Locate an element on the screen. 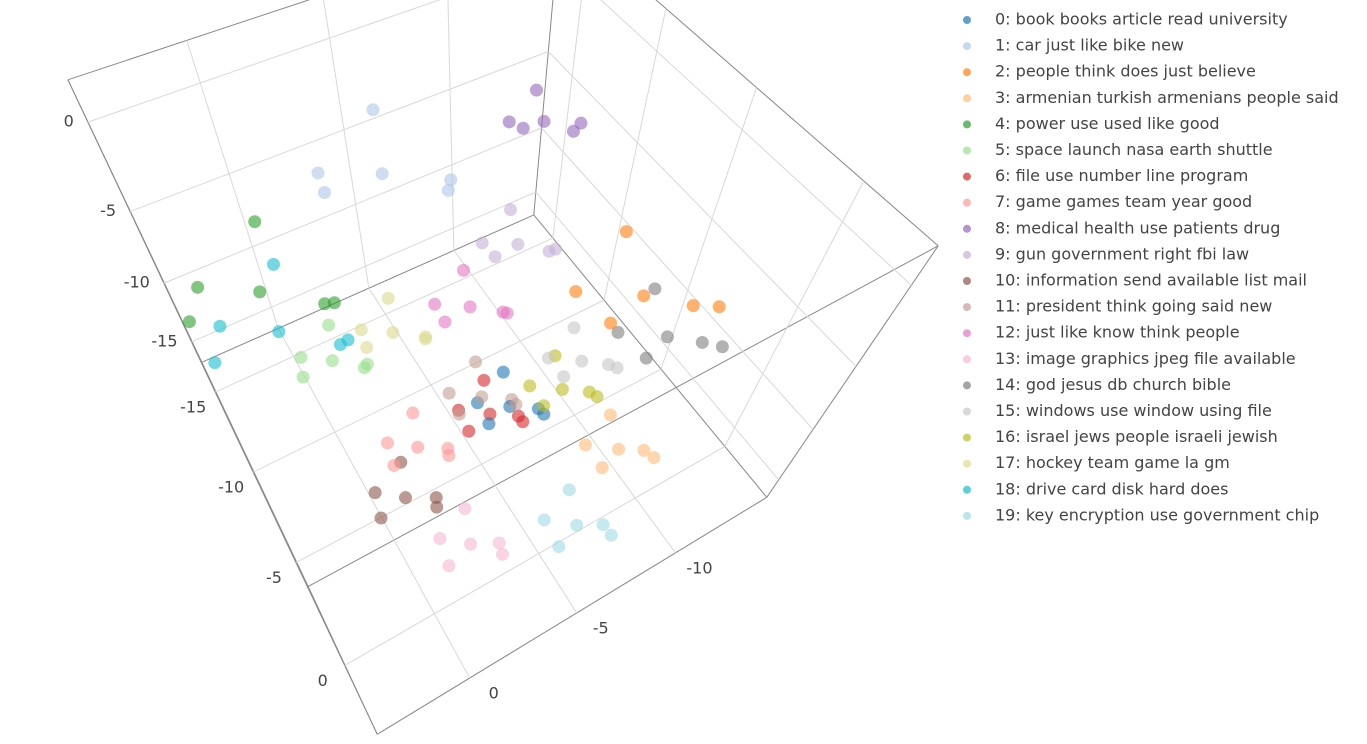 The width and height of the screenshot is (1367, 744). legend-item: 19: key encryption use government chip is located at coordinates (1141, 514).